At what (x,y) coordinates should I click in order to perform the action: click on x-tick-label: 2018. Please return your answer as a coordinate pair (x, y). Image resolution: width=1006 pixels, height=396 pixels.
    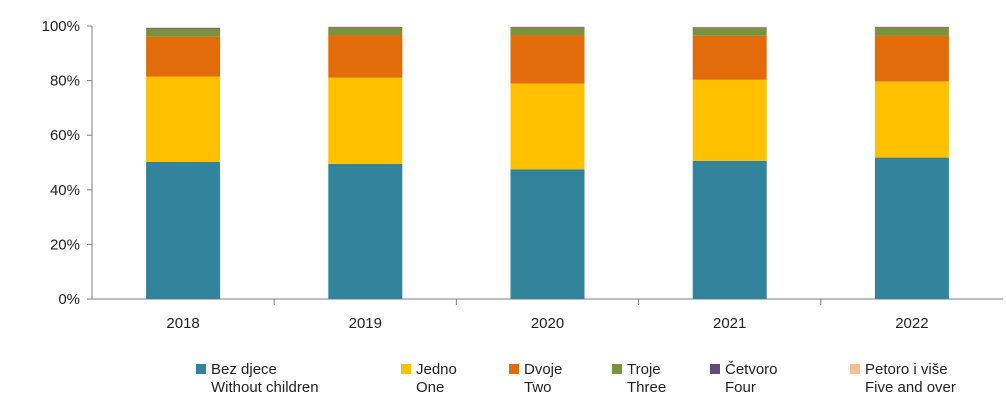
    Looking at the image, I should click on (182, 323).